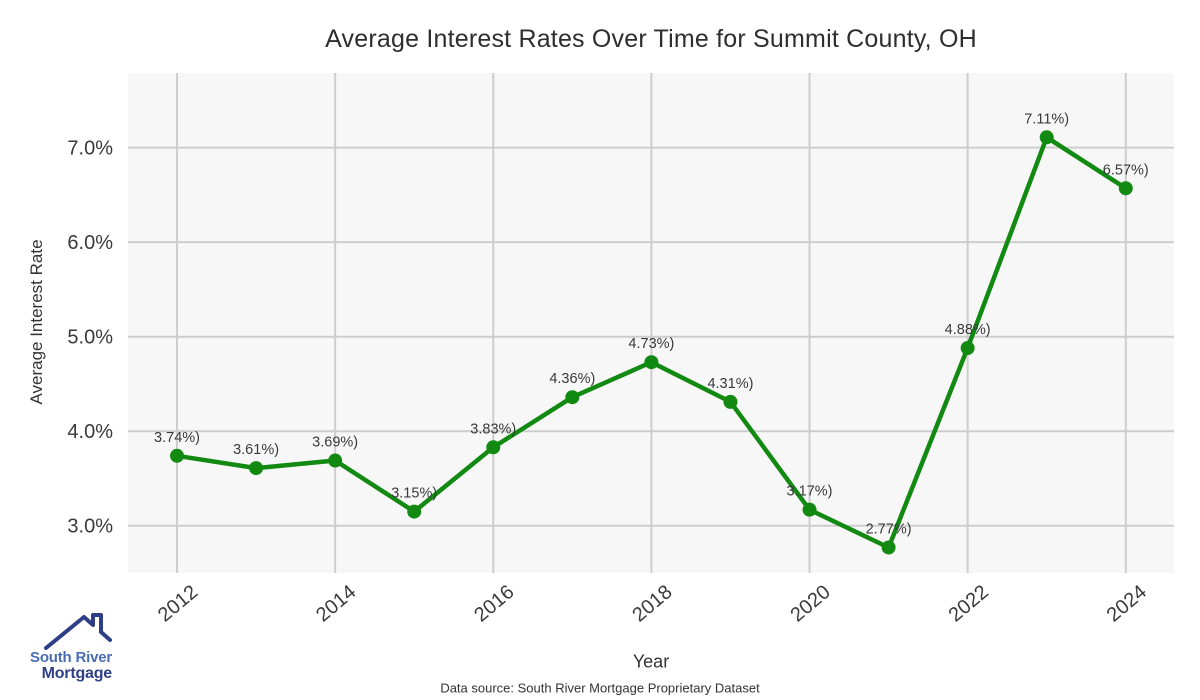  Describe the element at coordinates (90, 527) in the screenshot. I see `y-tick-label: 3.0%` at that location.